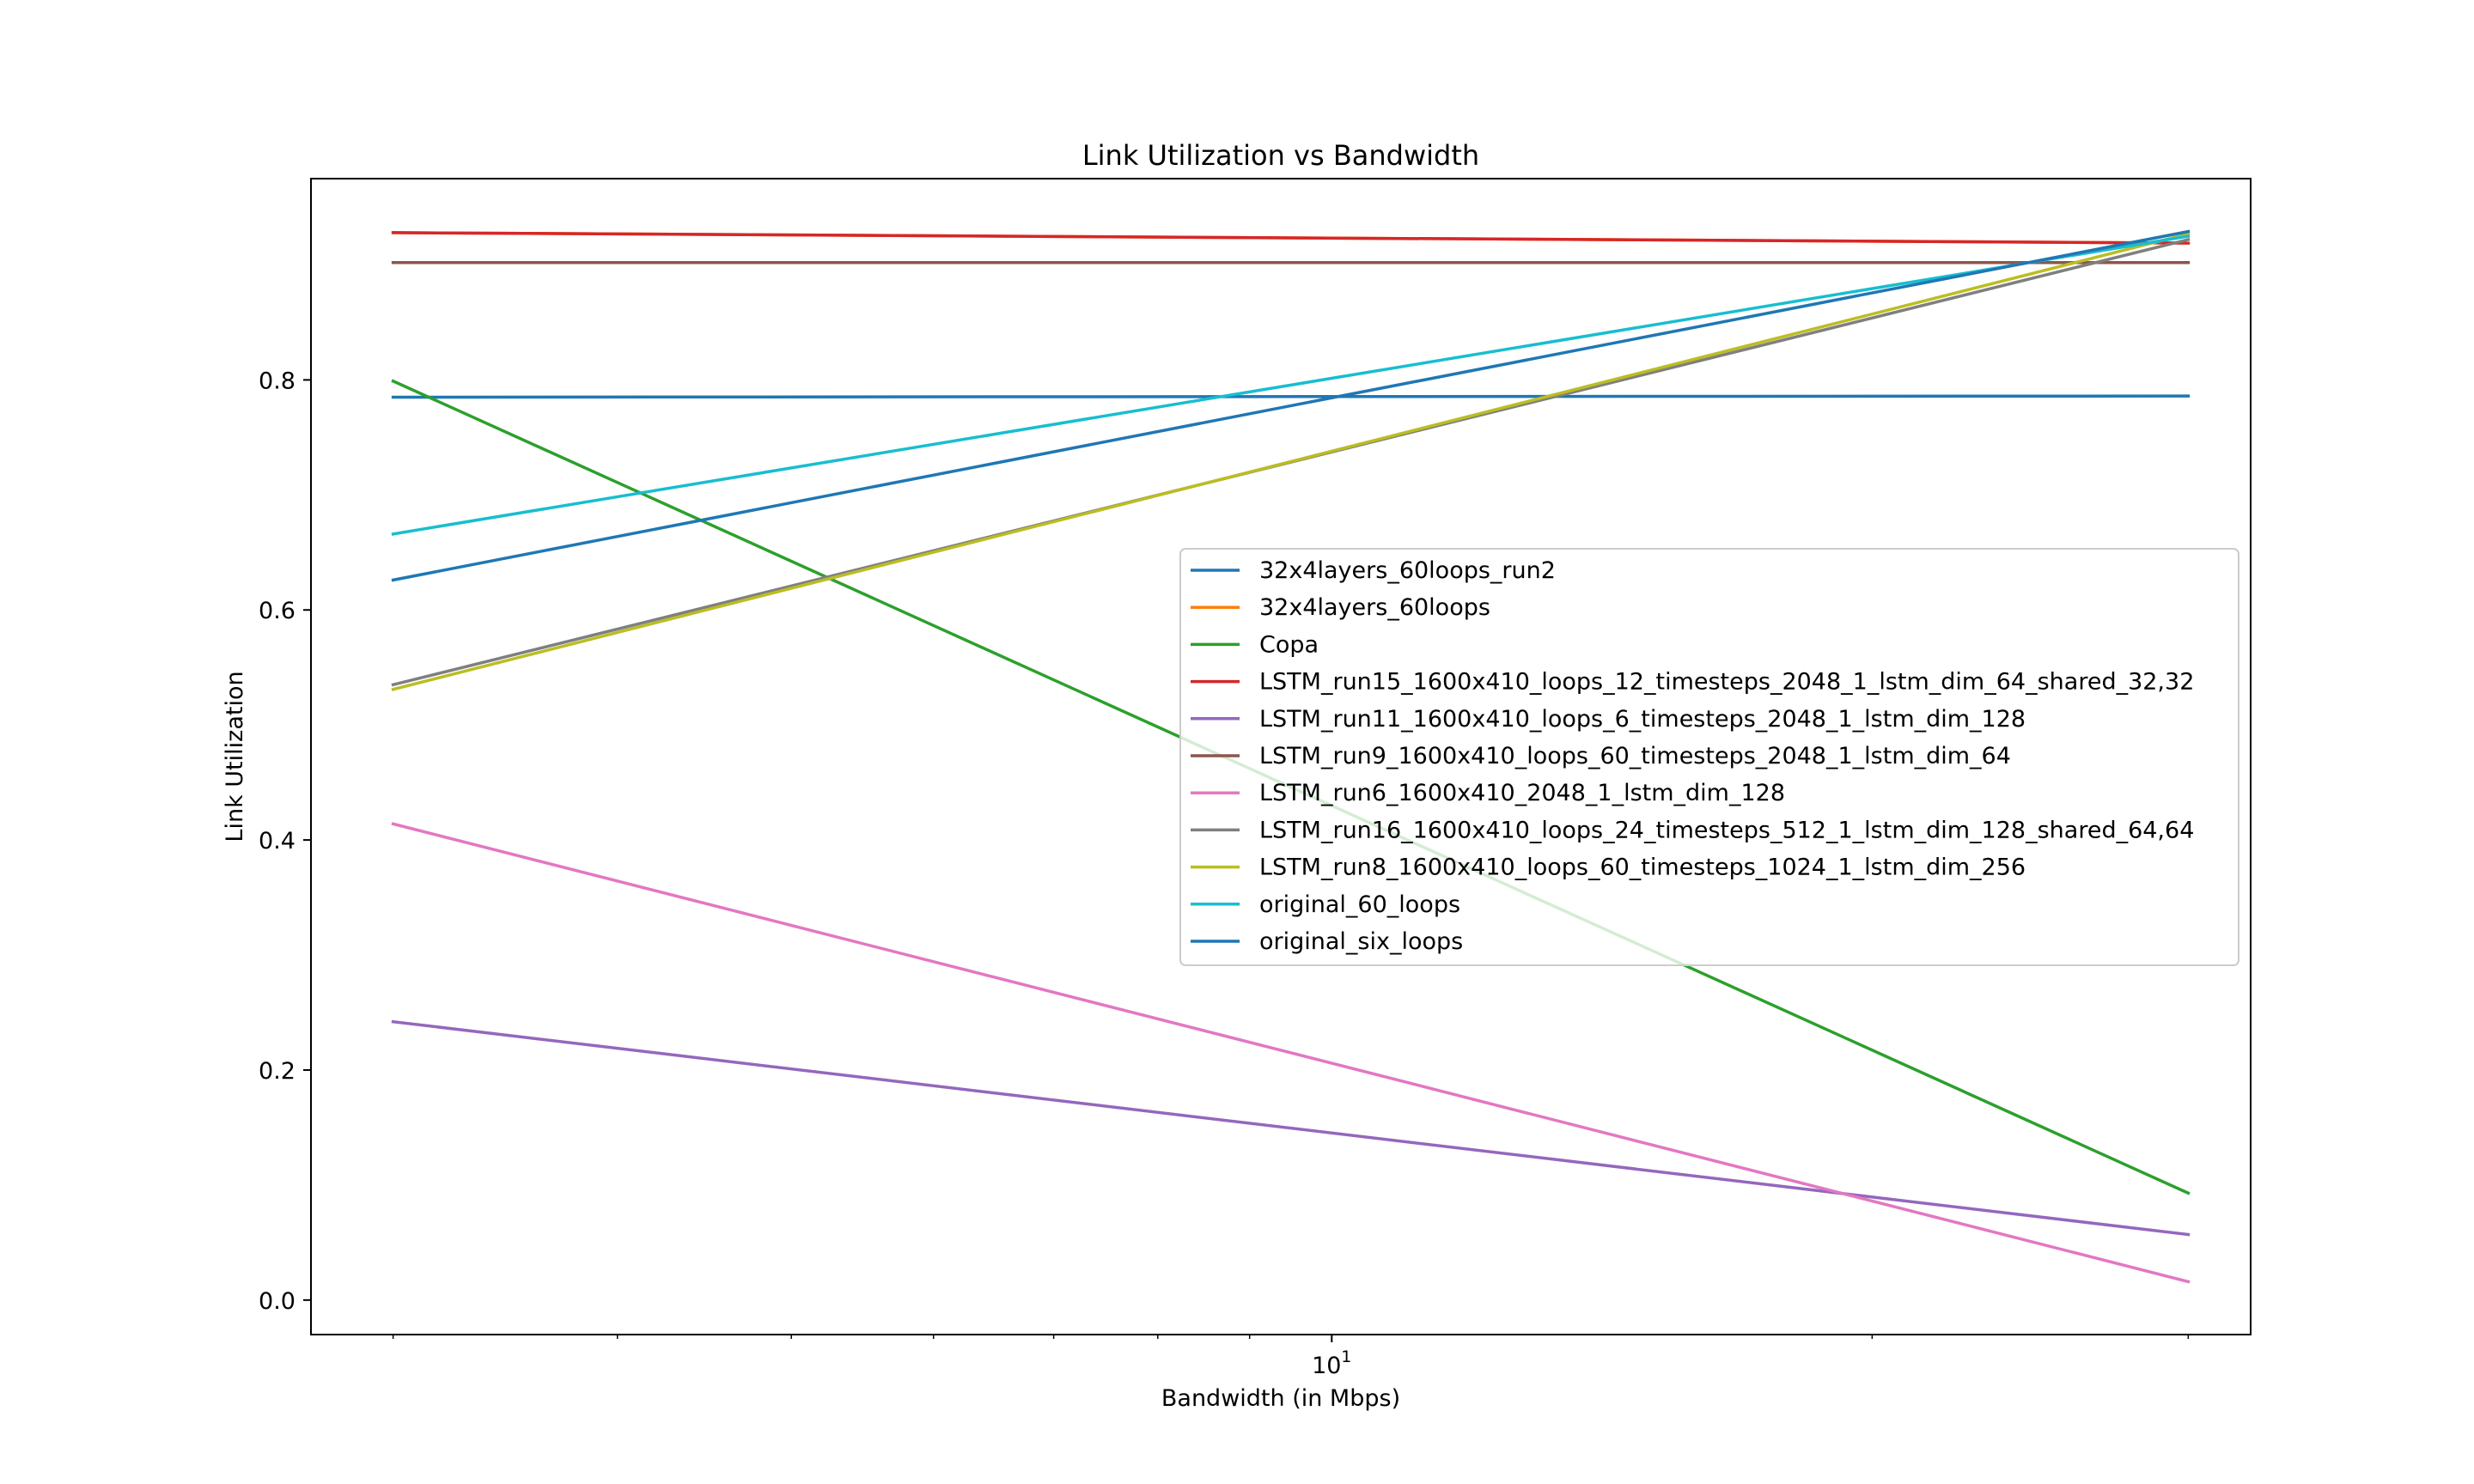 Image resolution: width=2474 pixels, height=1484 pixels. Describe the element at coordinates (277, 611) in the screenshot. I see `y-tick-label: 0.6` at that location.